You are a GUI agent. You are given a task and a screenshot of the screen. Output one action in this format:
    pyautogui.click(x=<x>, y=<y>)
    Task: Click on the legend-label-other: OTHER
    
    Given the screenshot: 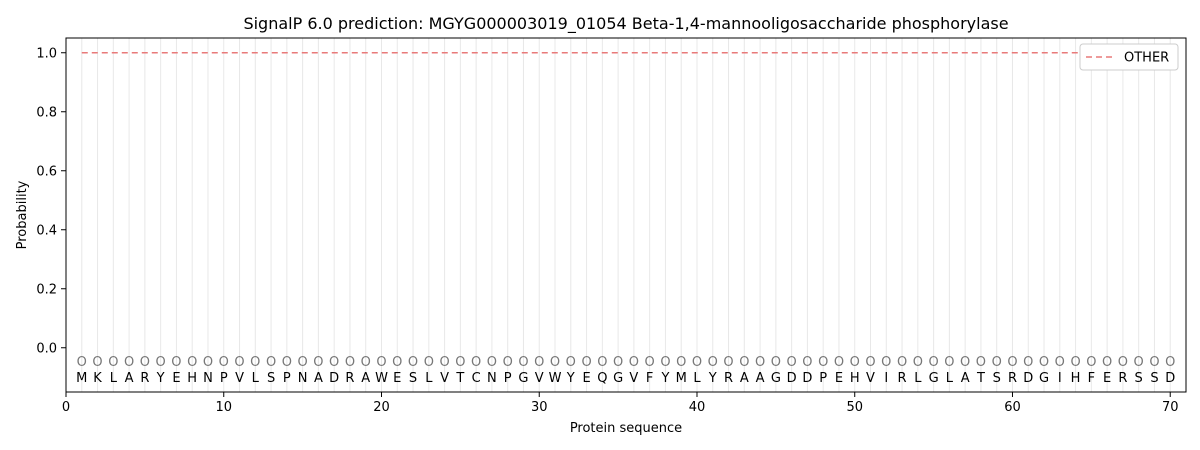 What is the action you would take?
    pyautogui.click(x=1146, y=58)
    